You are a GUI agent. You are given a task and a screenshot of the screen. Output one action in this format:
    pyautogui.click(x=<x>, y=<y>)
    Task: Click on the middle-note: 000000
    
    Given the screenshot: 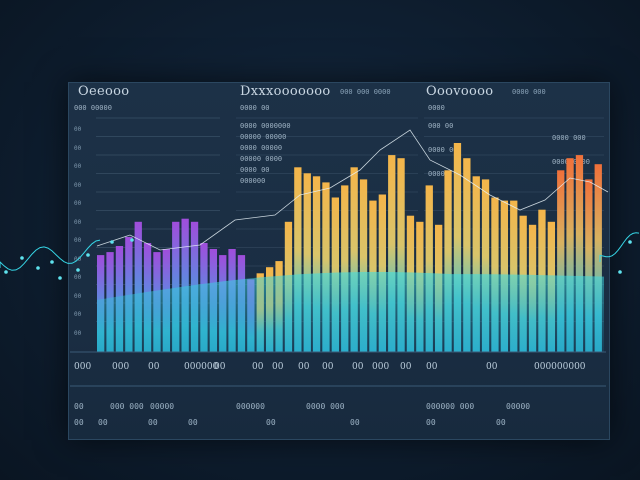 What is the action you would take?
    pyautogui.click(x=253, y=181)
    